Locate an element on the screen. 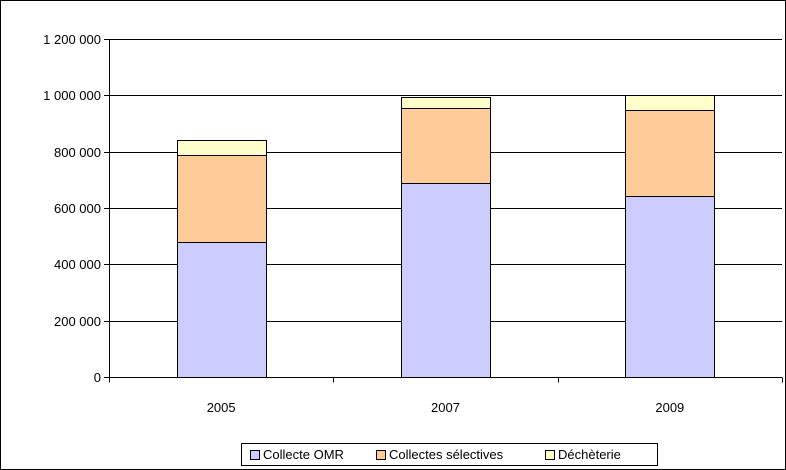 Image resolution: width=786 pixels, height=470 pixels. y-tick-label-2: 400 000 is located at coordinates (77, 264).